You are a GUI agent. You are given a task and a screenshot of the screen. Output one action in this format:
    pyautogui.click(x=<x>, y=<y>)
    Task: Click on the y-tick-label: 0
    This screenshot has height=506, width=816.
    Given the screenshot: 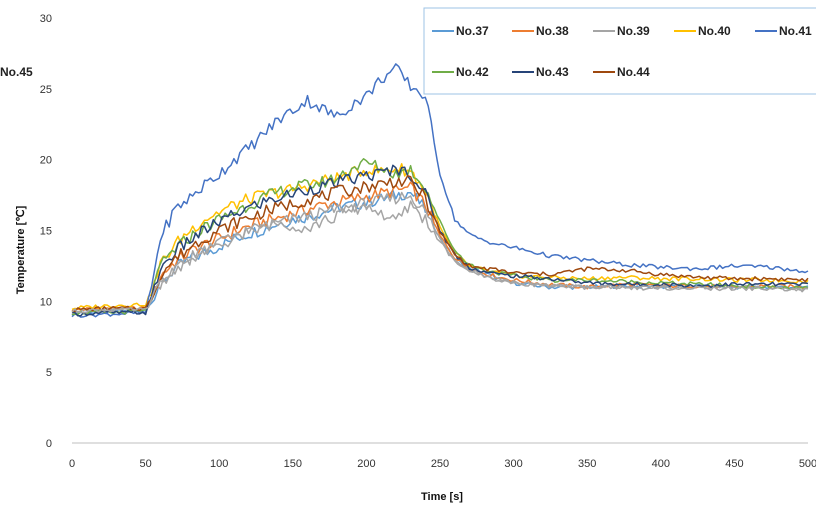 What is the action you would take?
    pyautogui.click(x=49, y=444)
    